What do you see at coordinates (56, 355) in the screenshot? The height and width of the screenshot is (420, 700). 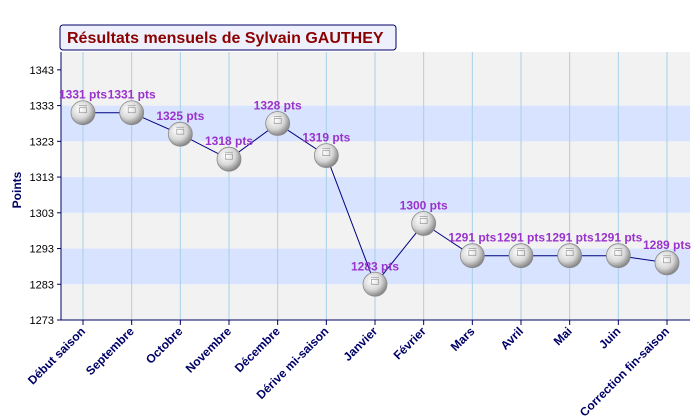 I see `x-tick-label: Début saison` at bounding box center [56, 355].